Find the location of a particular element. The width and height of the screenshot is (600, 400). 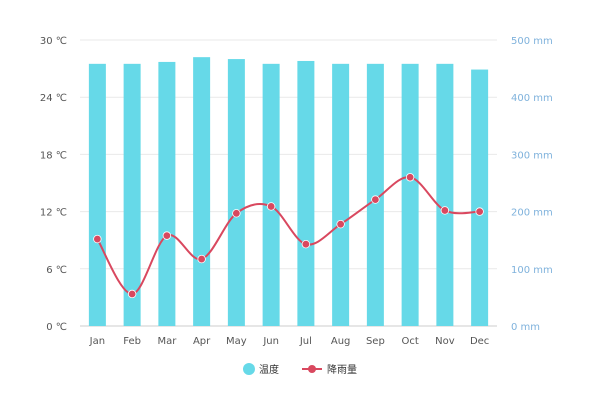

x-tick-label: Mar is located at coordinates (167, 341).